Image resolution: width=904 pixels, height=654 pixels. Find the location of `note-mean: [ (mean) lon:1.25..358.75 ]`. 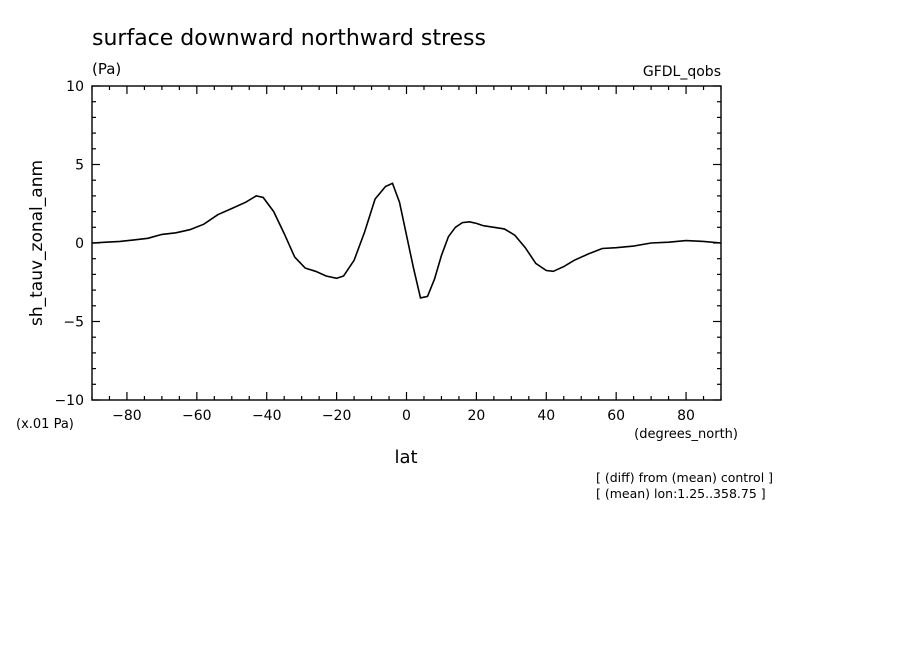

note-mean: [ (mean) lon:1.25..358.75 ] is located at coordinates (681, 493).